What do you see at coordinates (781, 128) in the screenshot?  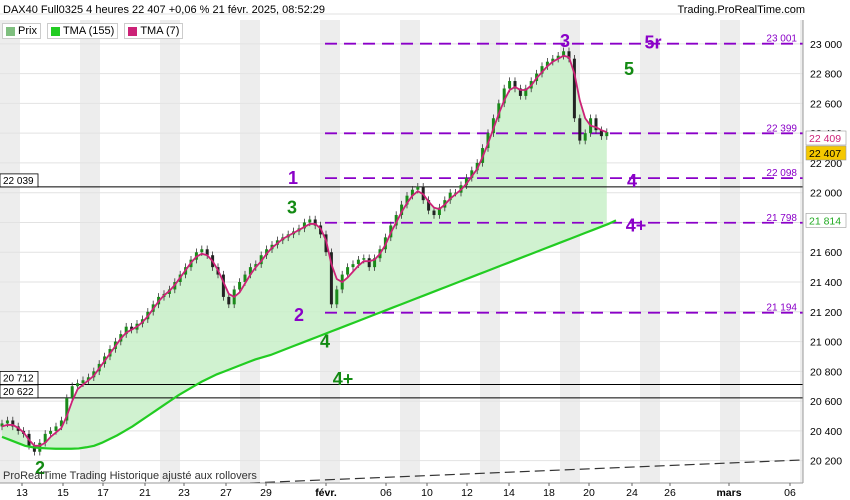 I see `level-label: 22 399` at bounding box center [781, 128].